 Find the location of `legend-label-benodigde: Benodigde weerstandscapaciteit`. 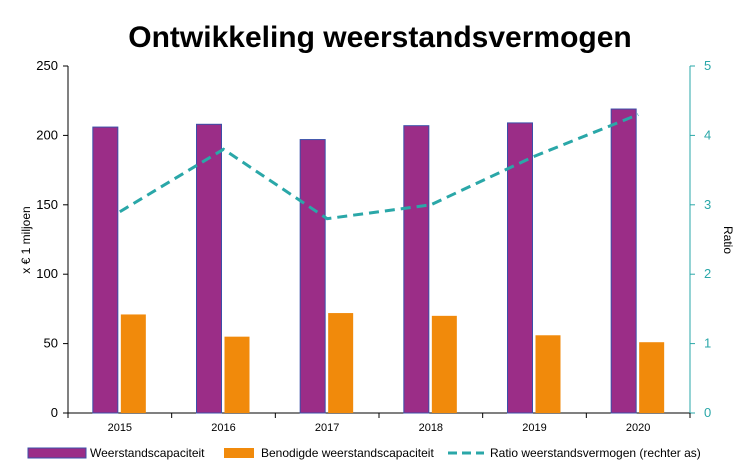

legend-label-benodigde: Benodigde weerstandscapaciteit is located at coordinates (347, 453).